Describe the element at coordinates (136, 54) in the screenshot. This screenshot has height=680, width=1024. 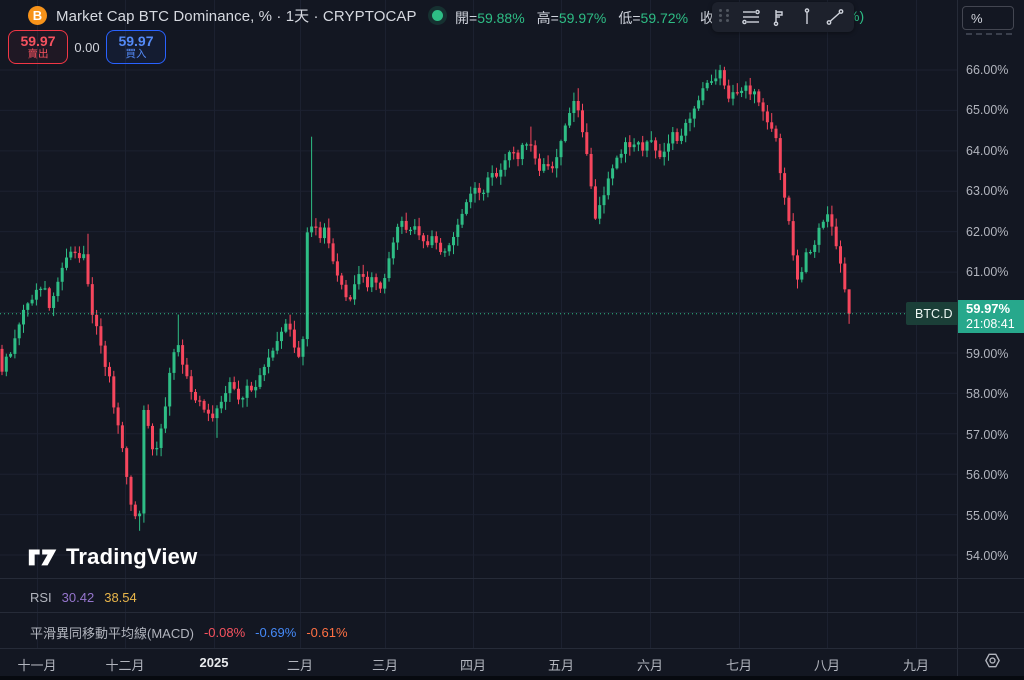
I see `buy-label: 買入` at that location.